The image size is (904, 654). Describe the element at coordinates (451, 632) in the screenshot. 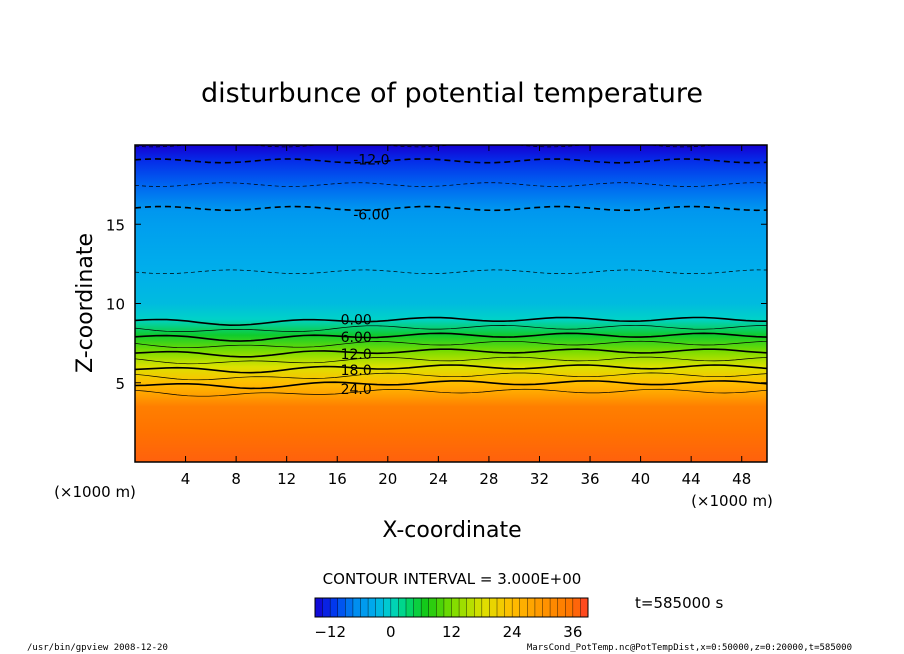

I see `colorbar-tick-label: 12` at that location.